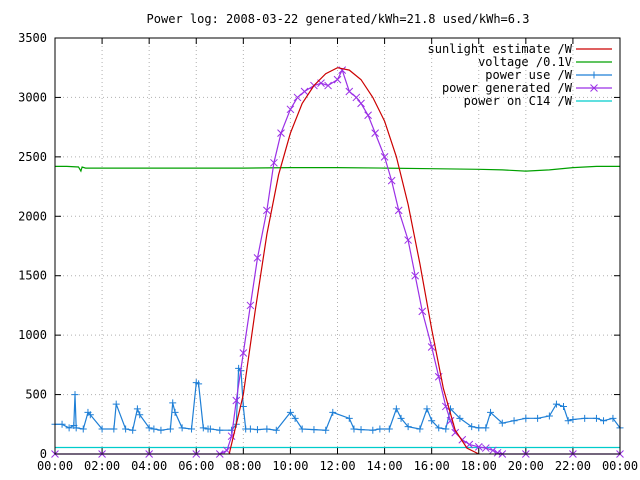 Image resolution: width=640 pixels, height=480 pixels. What do you see at coordinates (243, 466) in the screenshot?
I see `x-tick-label: 08:00` at bounding box center [243, 466].